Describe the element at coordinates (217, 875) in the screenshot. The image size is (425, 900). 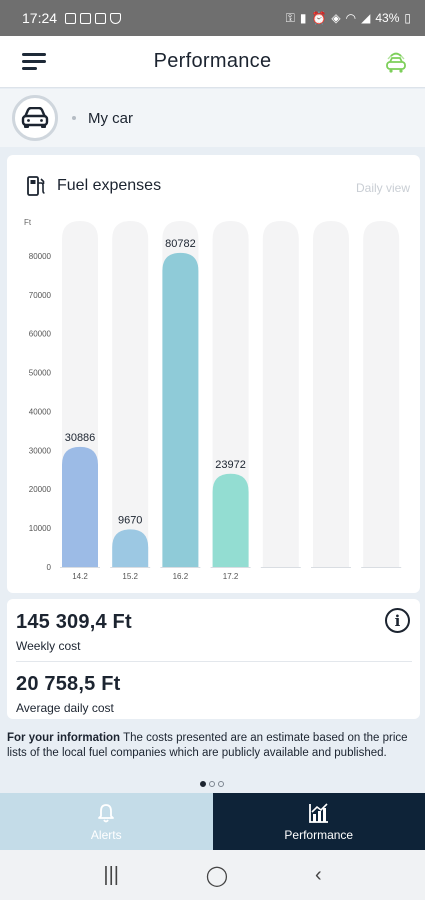
I see `home-icon: ◯` at that location.